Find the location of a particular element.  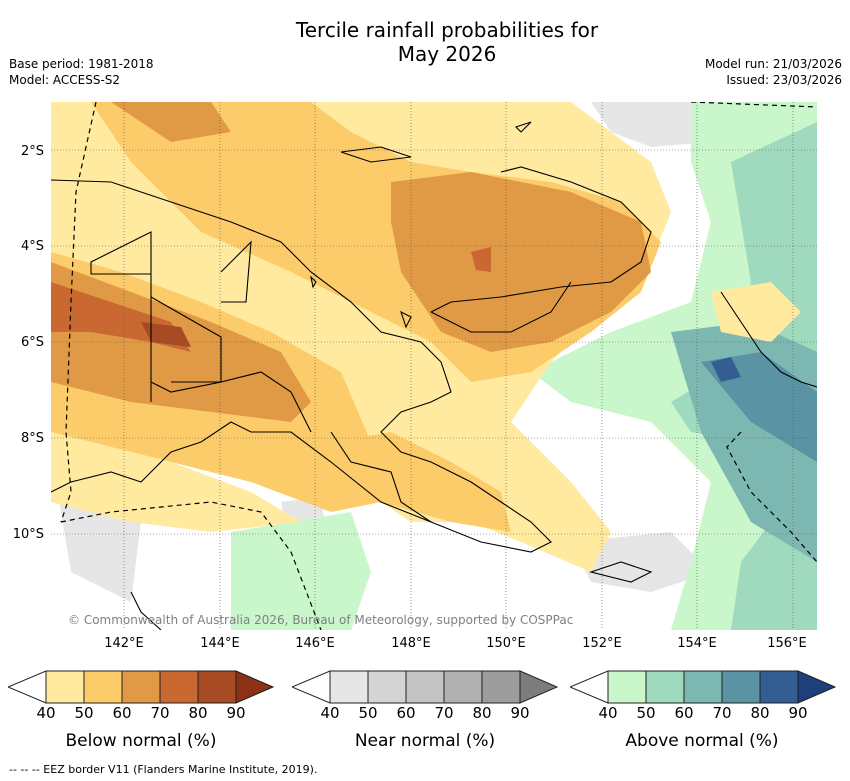

cb2-tick-90: 90 is located at coordinates (520, 713).